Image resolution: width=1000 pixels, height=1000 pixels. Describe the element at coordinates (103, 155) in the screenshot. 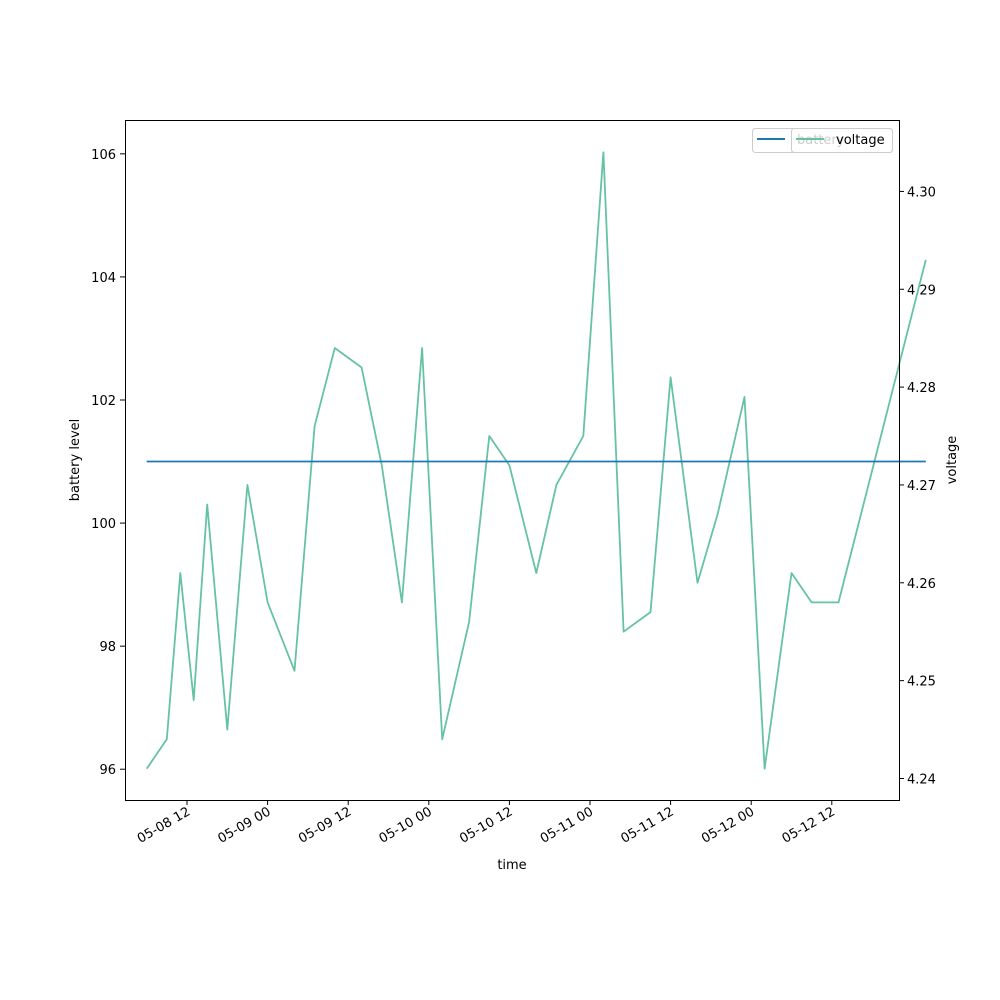

I see `left-tick-label: 106` at that location.